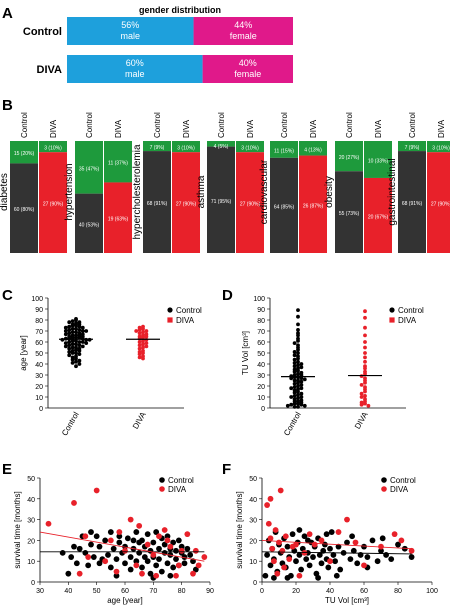  I want to click on bar-value-label: 10 (33%), so click(378, 161).